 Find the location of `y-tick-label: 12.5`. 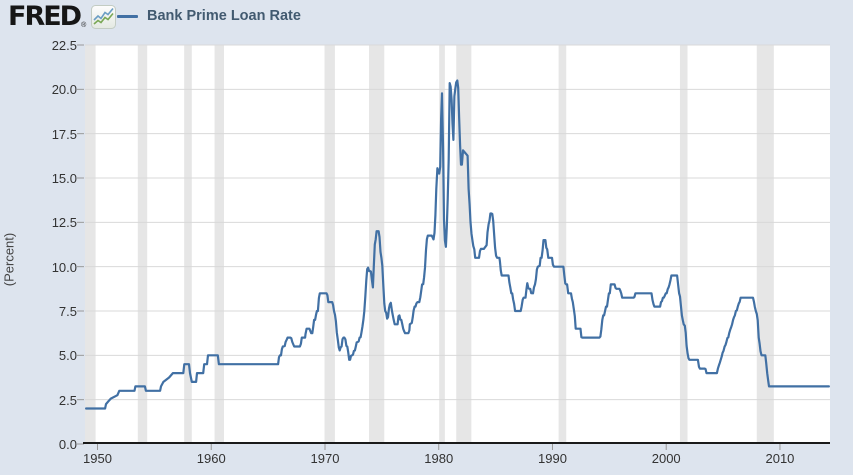

y-tick-label: 12.5 is located at coordinates (64, 223).